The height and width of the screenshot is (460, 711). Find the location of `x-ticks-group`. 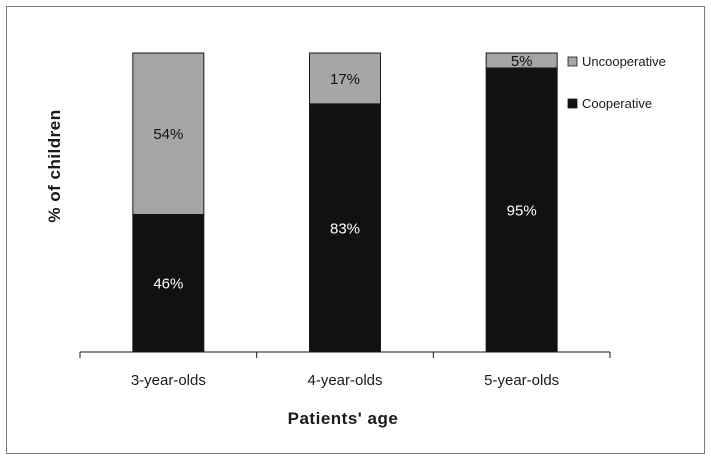

x-ticks-group is located at coordinates (345, 355).